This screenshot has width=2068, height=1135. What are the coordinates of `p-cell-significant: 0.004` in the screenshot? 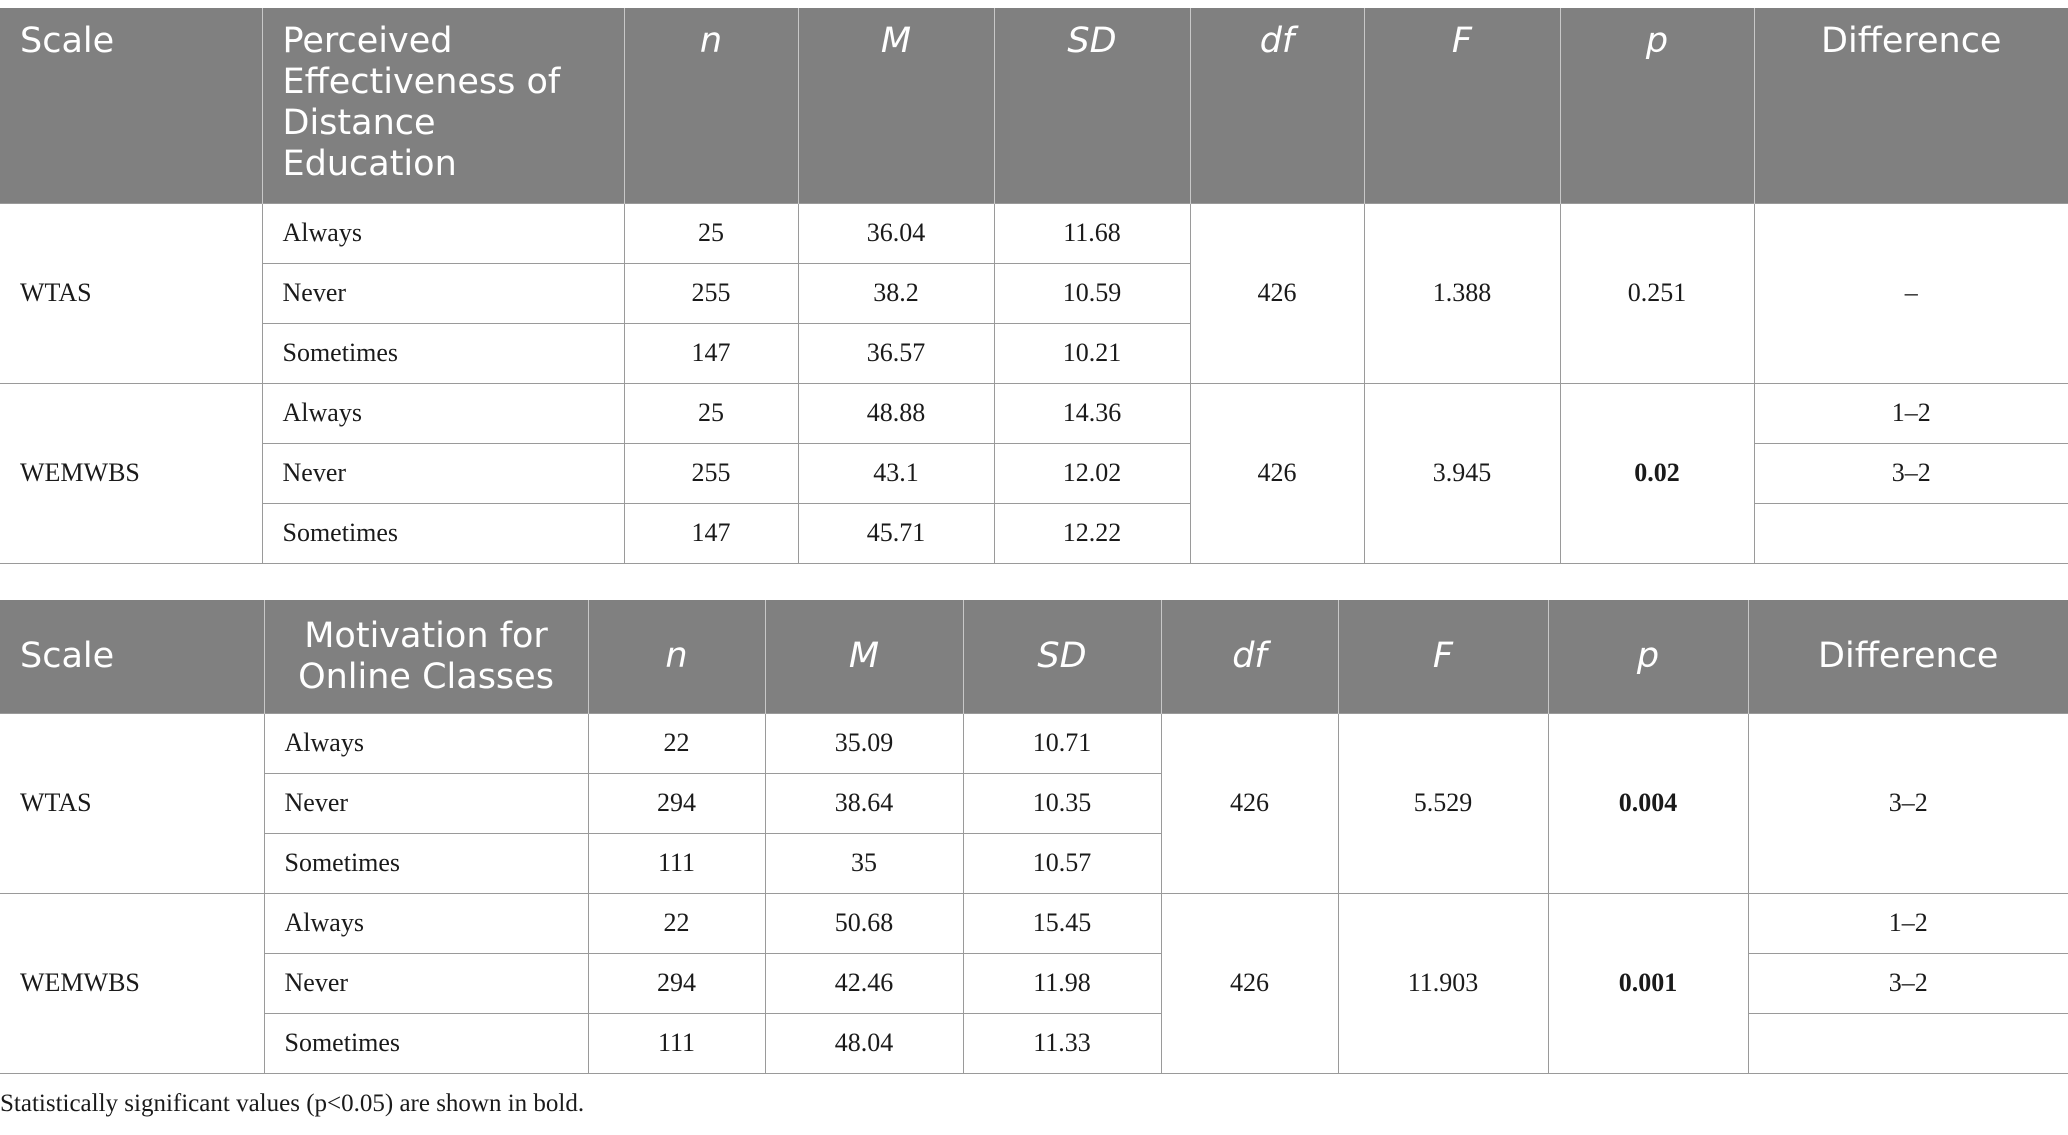 It's located at (1648, 803).